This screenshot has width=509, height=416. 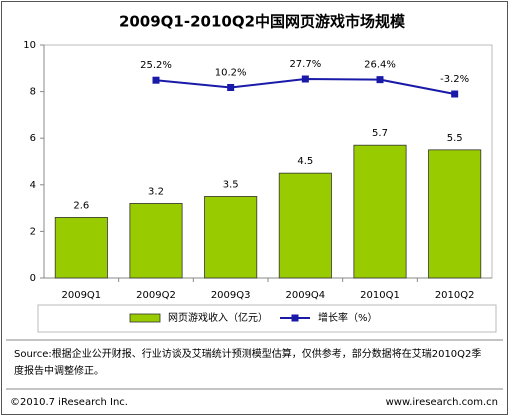 What do you see at coordinates (380, 133) in the screenshot?
I see `data-label: 5.7` at bounding box center [380, 133].